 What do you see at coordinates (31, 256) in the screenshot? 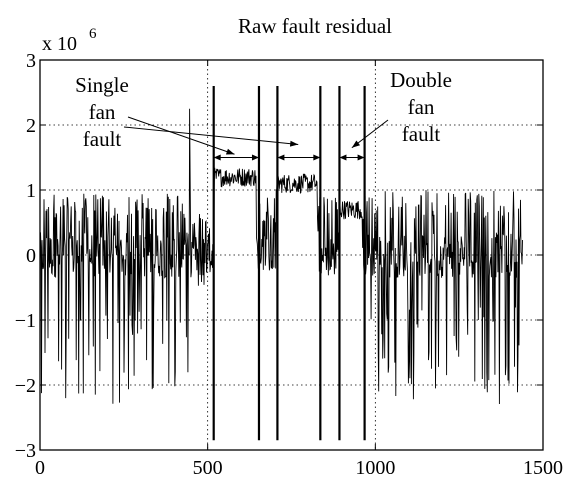
I see `y-tick-label: 0` at bounding box center [31, 256].